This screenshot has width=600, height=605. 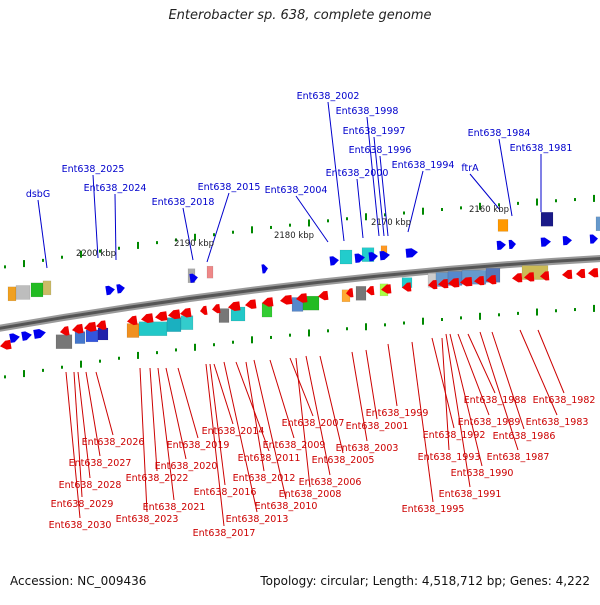 What do you see at coordinates (482, 473) in the screenshot?
I see `reverse-gene-label: Ent638_1990` at bounding box center [482, 473].